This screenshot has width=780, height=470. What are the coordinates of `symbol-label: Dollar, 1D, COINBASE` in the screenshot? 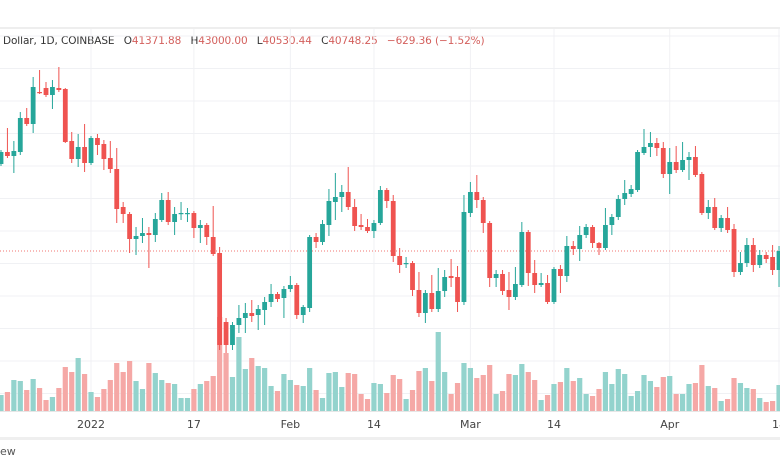 It's located at (59, 41).